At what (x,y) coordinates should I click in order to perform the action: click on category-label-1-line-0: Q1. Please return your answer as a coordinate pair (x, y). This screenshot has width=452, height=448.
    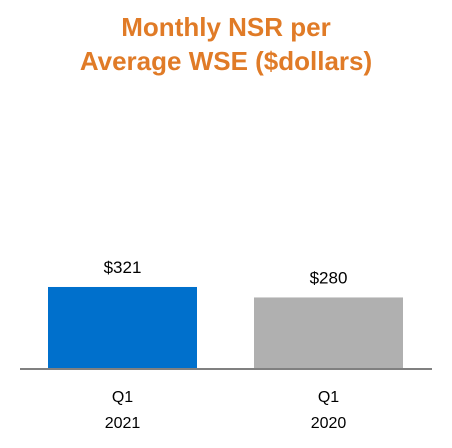
    Looking at the image, I should click on (328, 397).